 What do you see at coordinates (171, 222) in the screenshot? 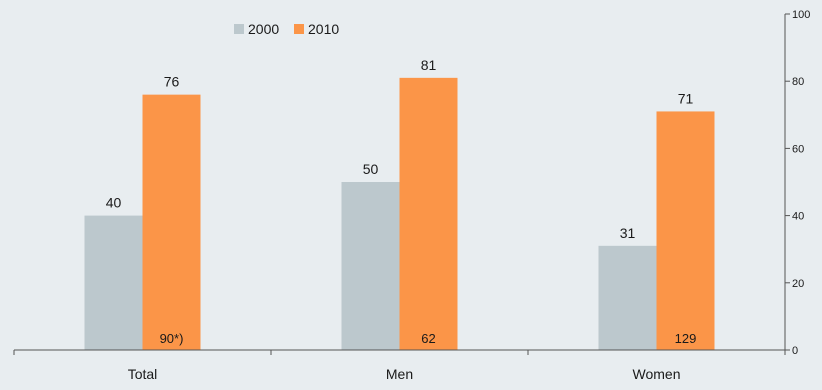
I see `bar-total-2010` at bounding box center [171, 222].